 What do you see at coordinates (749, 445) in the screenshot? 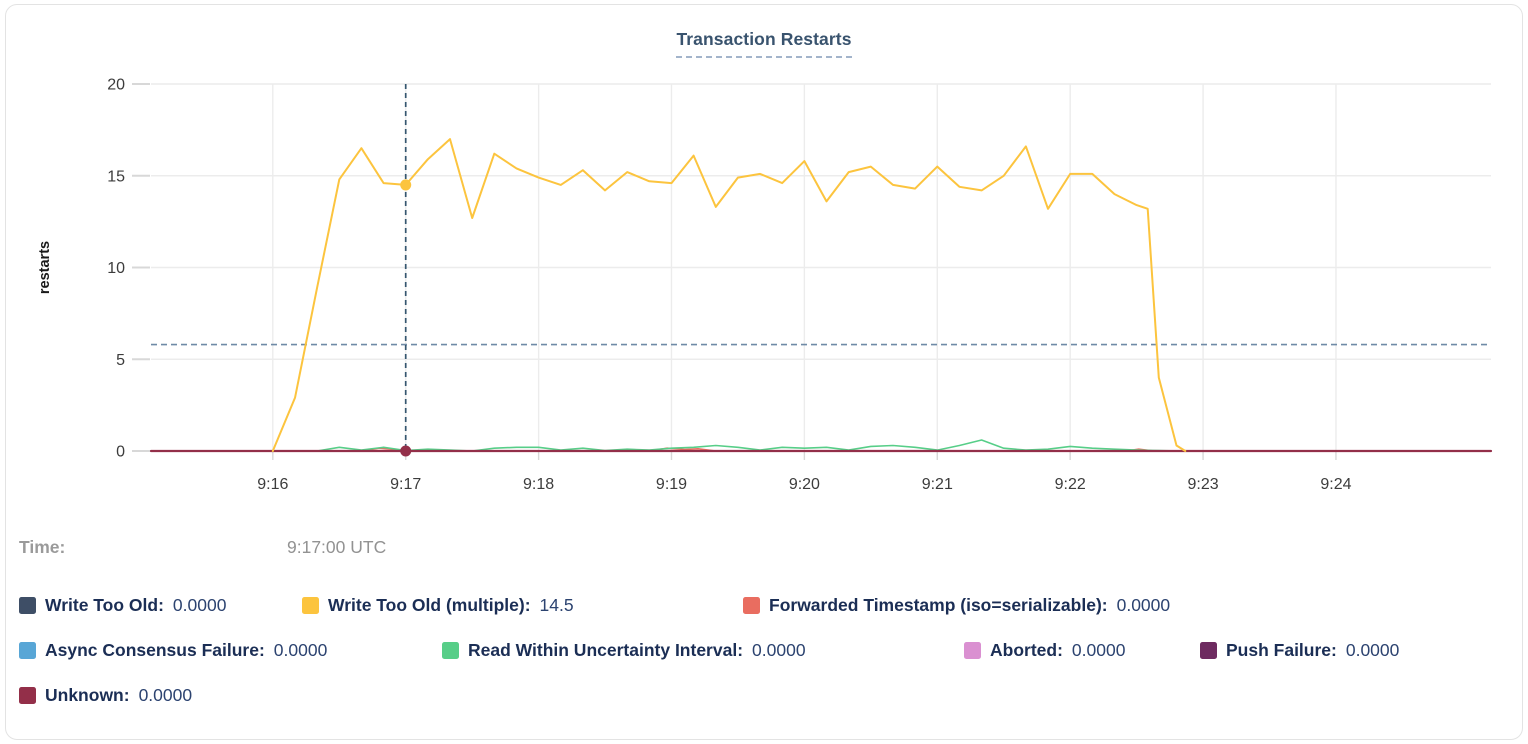
I see `series-line-read-within-uncertainty-interval` at bounding box center [749, 445].